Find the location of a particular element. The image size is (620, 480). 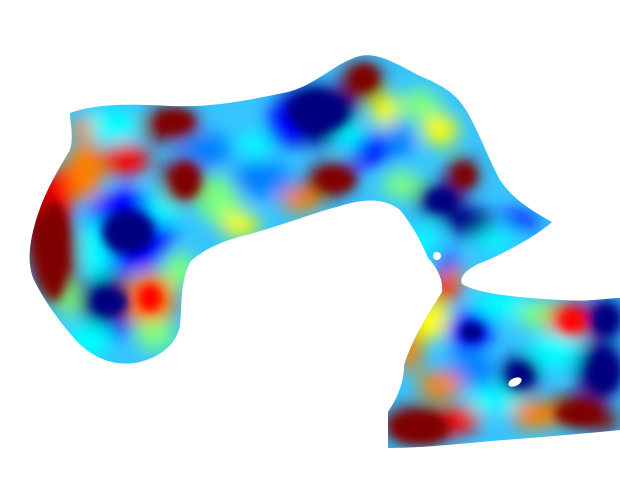

hole-upper is located at coordinates (437, 256).